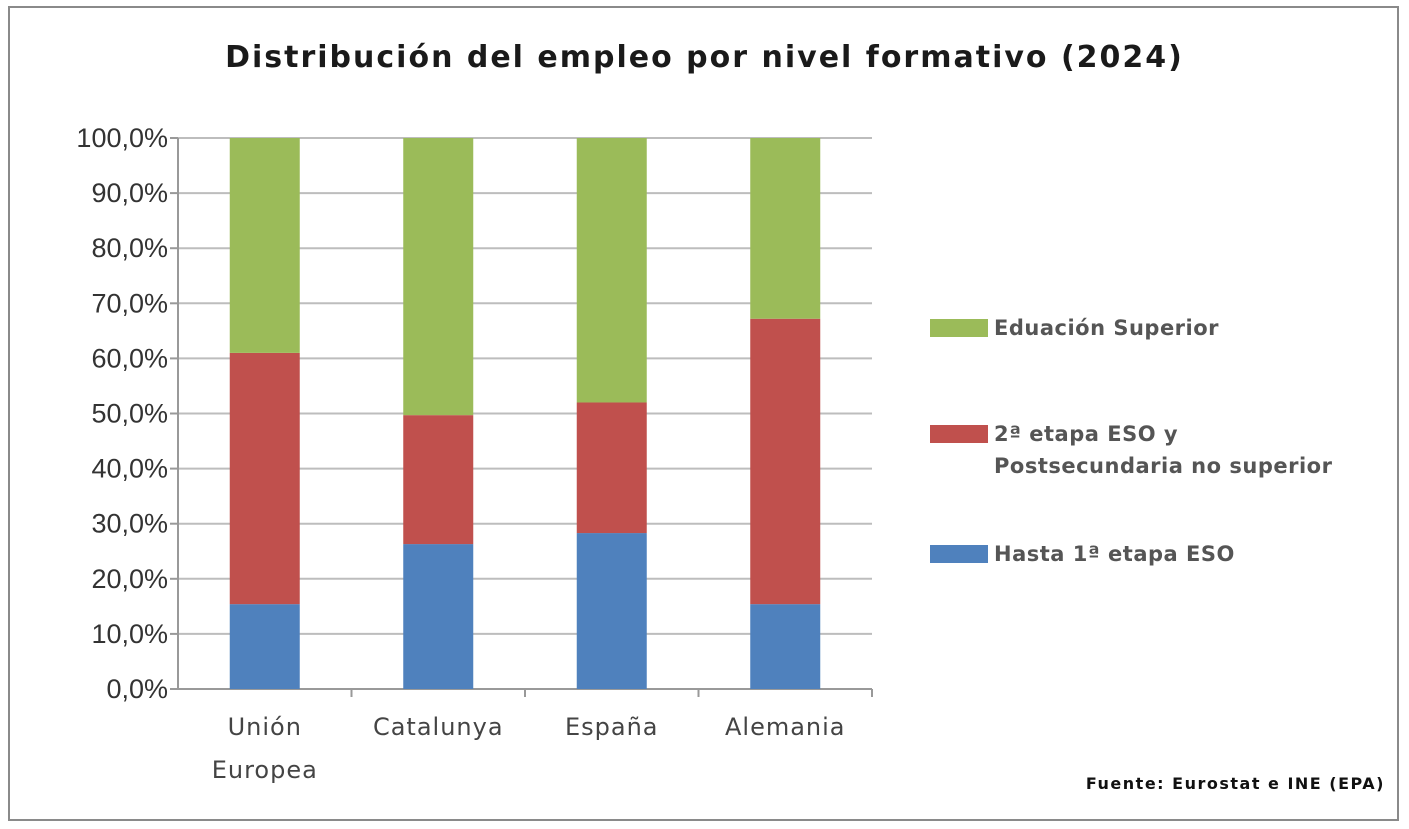 Image resolution: width=1409 pixels, height=829 pixels. Describe the element at coordinates (612, 727) in the screenshot. I see `x-tick-label: España` at that location.